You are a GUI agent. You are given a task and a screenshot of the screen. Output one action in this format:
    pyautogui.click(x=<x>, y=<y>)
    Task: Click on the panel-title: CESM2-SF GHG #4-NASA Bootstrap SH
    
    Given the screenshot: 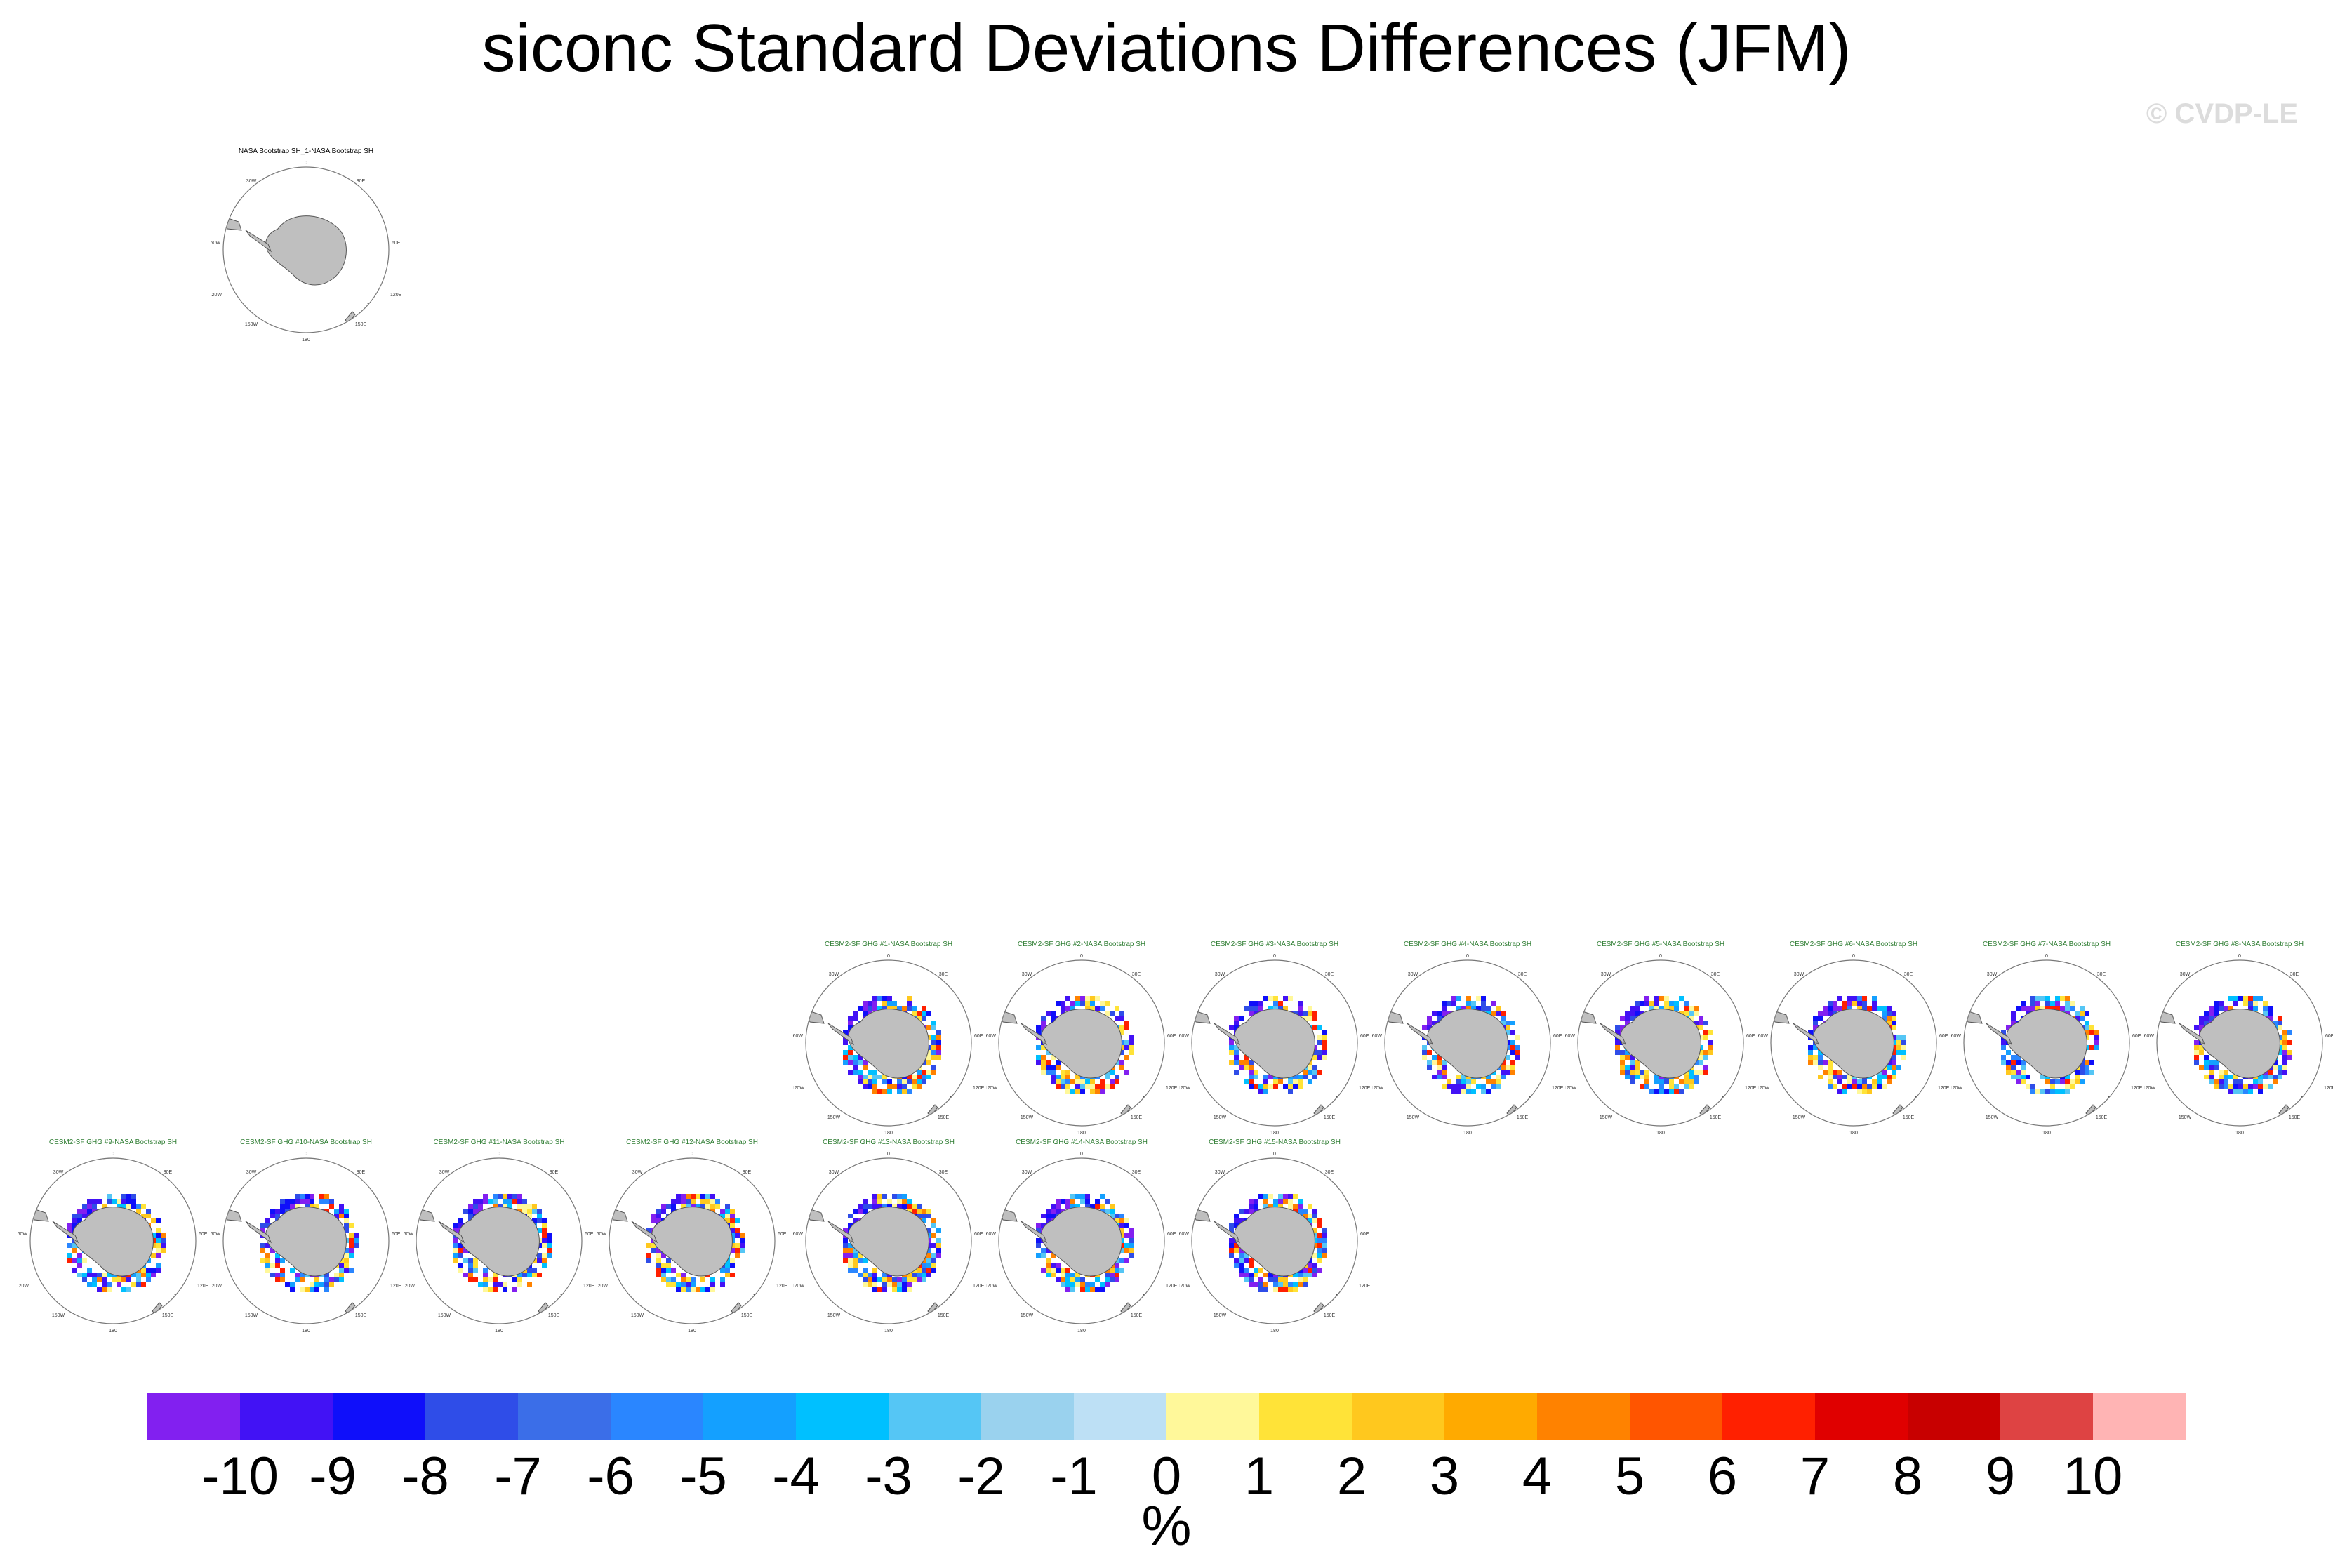 What is the action you would take?
    pyautogui.click(x=1467, y=944)
    